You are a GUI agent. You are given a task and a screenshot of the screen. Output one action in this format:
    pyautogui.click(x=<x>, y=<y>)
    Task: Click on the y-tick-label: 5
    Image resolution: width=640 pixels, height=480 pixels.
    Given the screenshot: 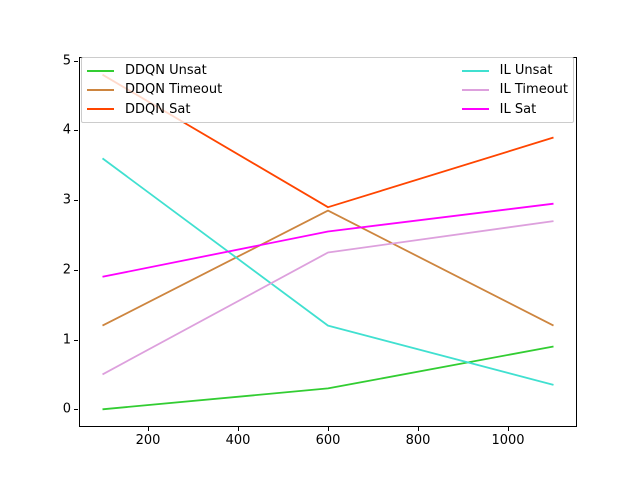 What is the action you would take?
    pyautogui.click(x=66, y=61)
    